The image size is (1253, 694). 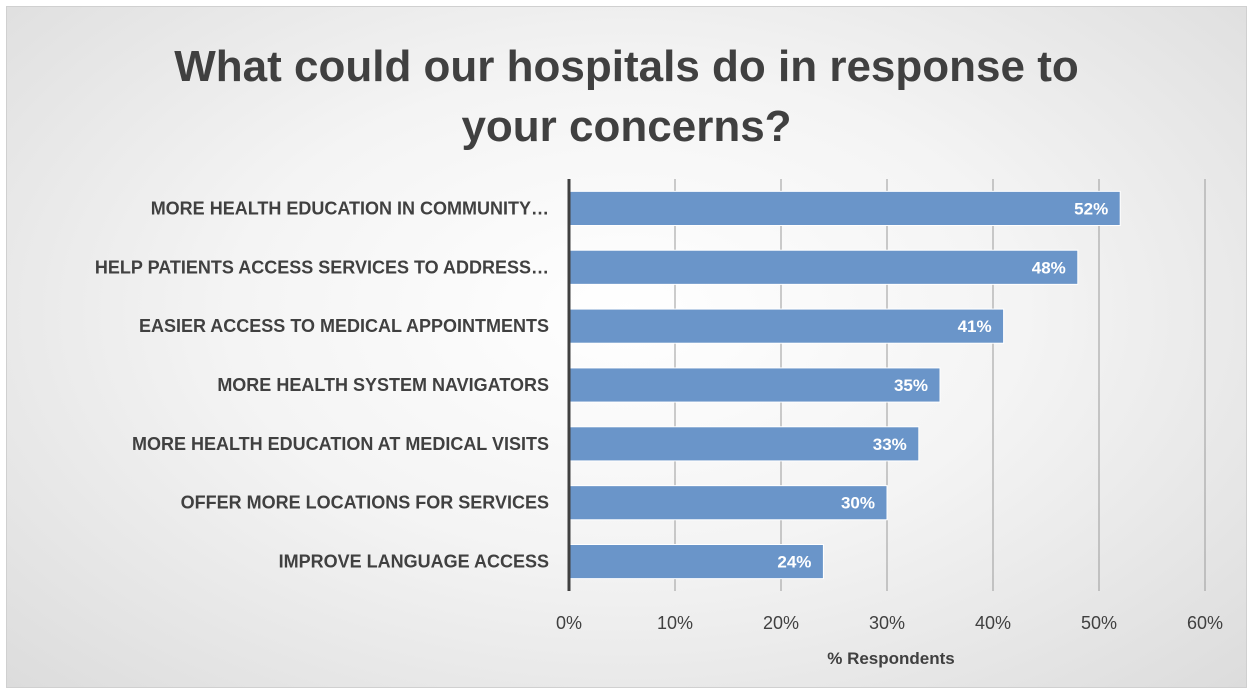 What do you see at coordinates (365, 503) in the screenshot?
I see `category-label: OFFER MORE LOCATIONS FOR SERVICES` at bounding box center [365, 503].